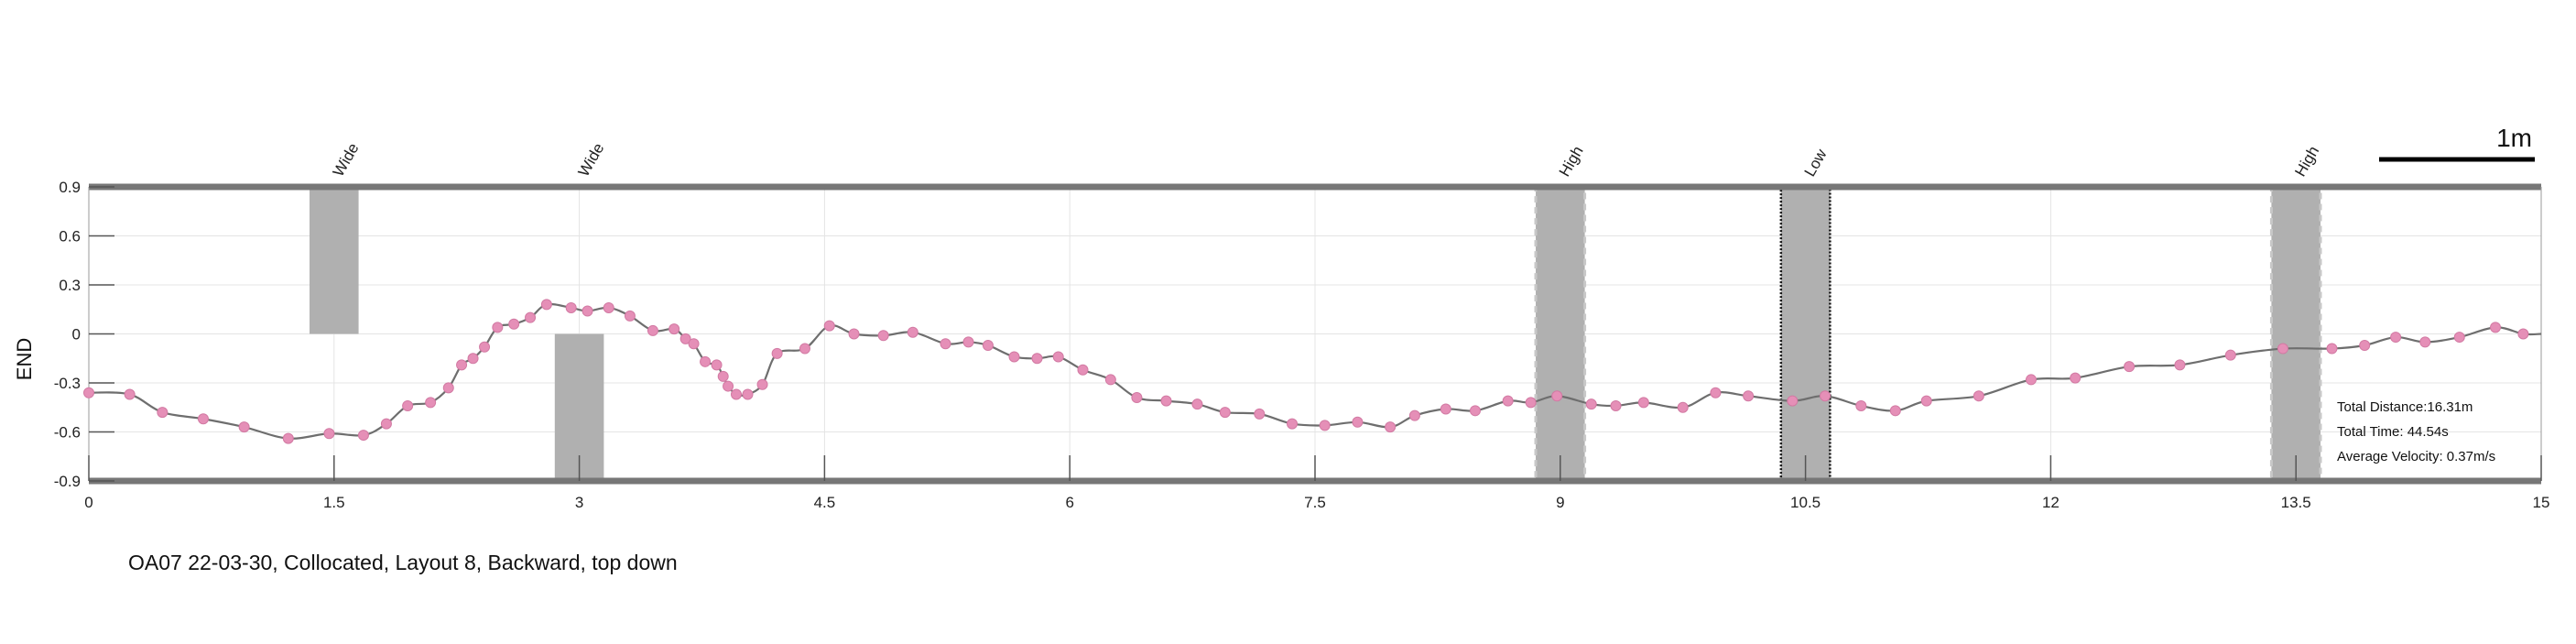 The width and height of the screenshot is (2576, 644). I want to click on obstacle-label: High, so click(1571, 162).